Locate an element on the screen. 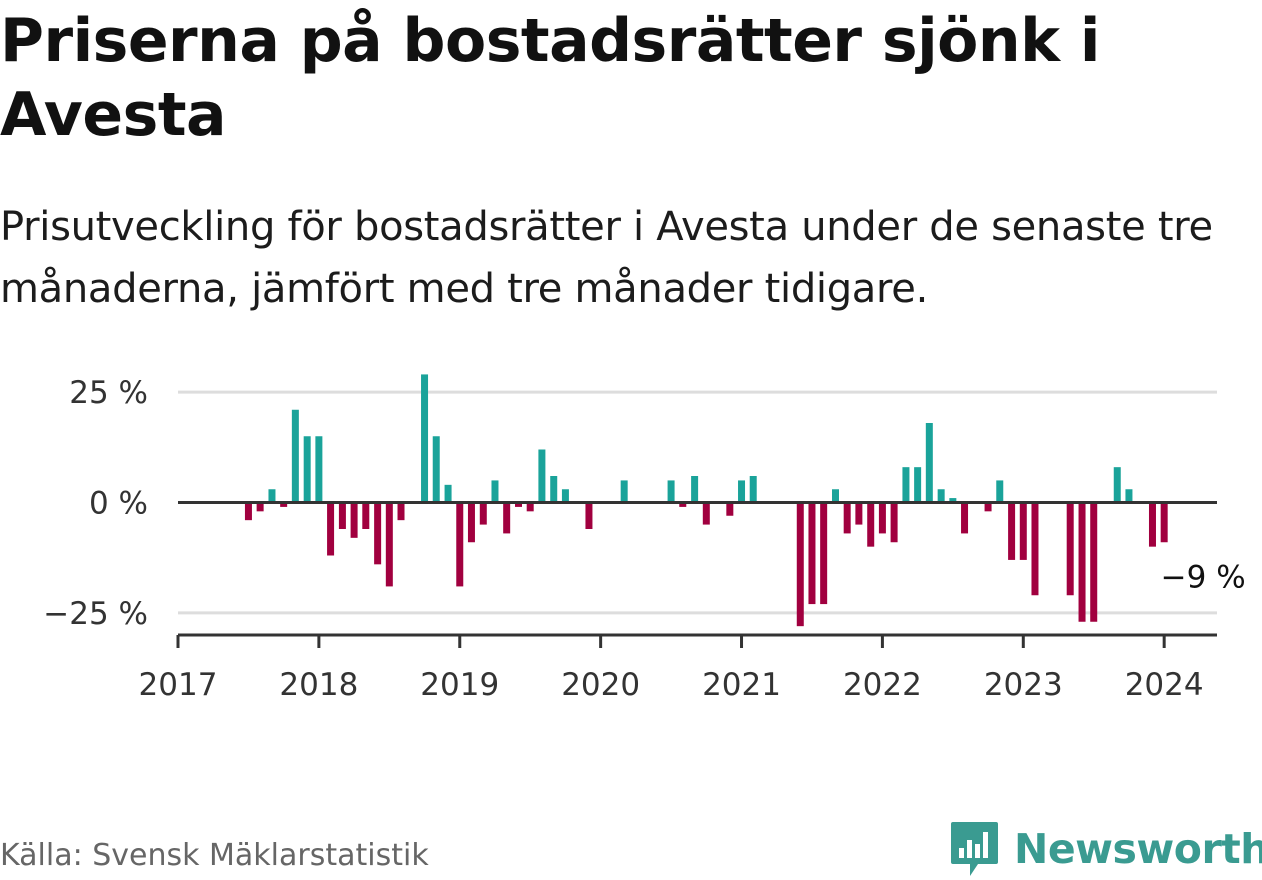  x-tick-label: 2019 is located at coordinates (459, 685).